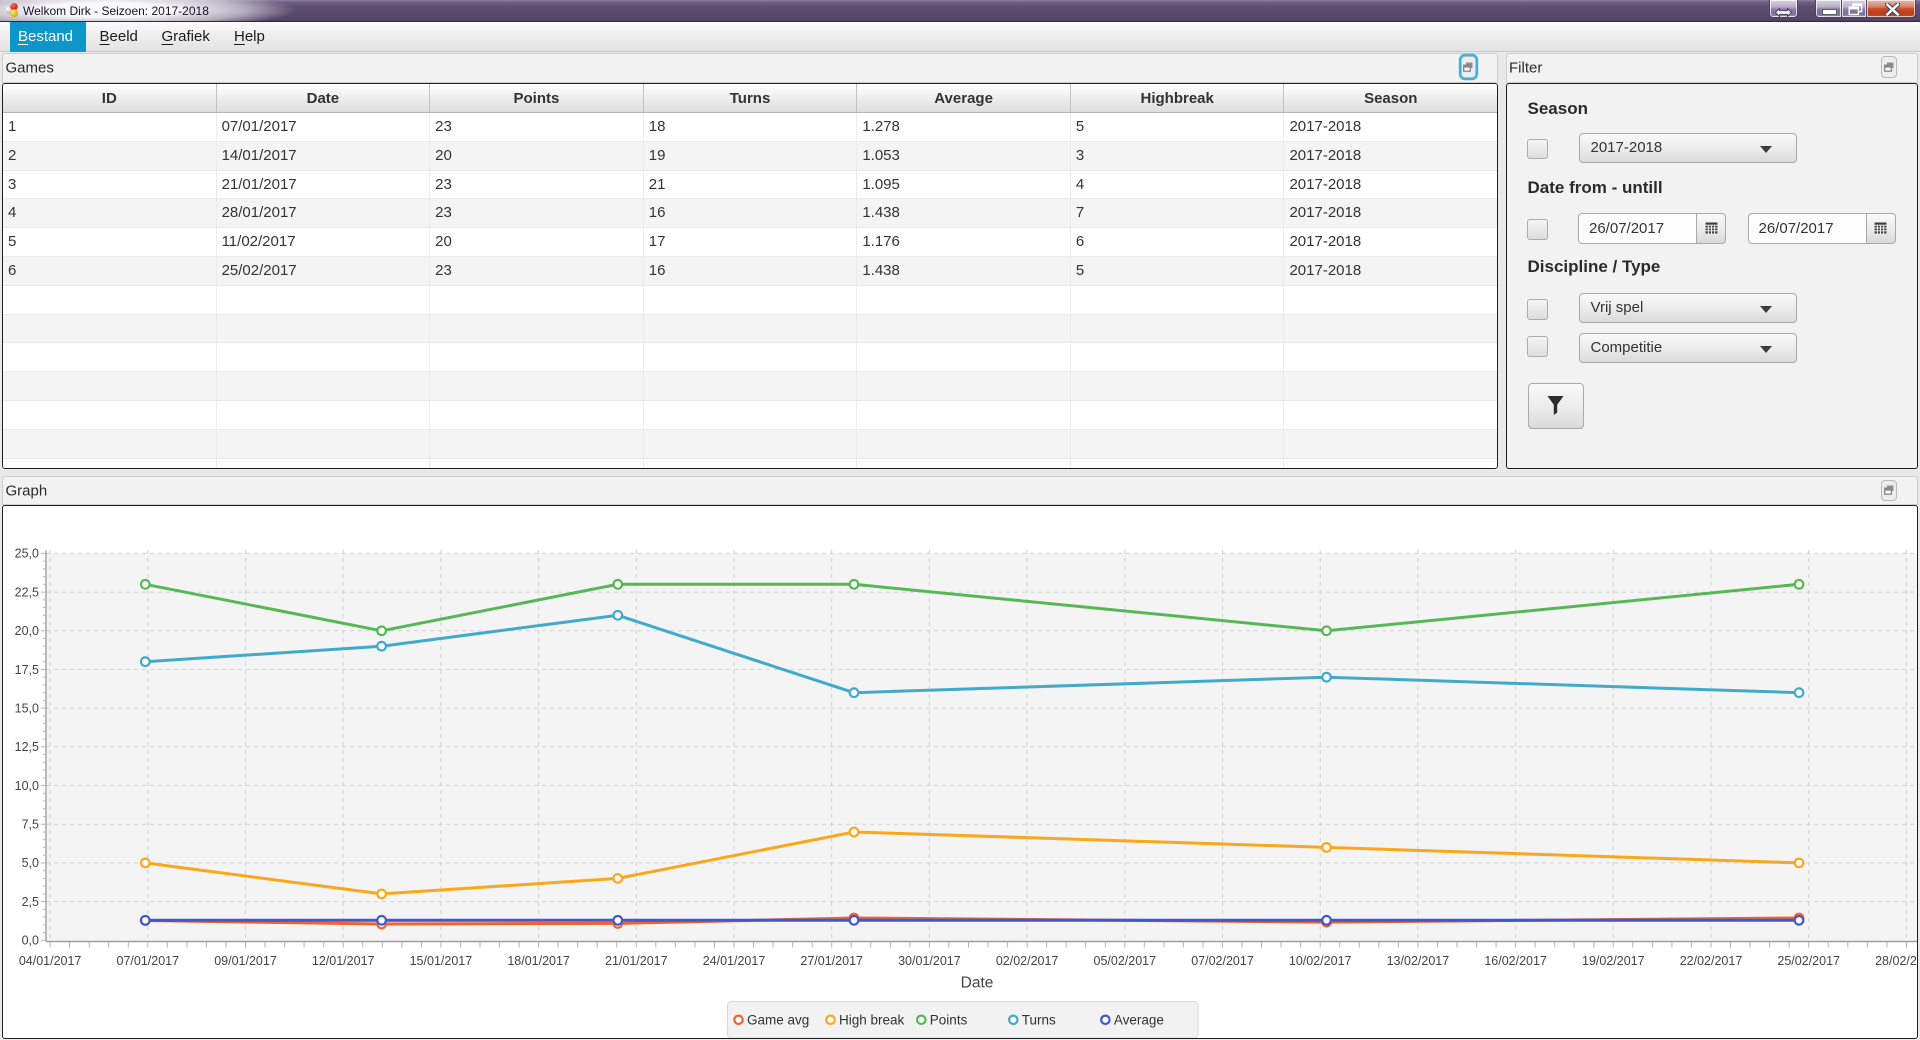  I want to click on svg-text: 18/01/2017, so click(538, 961).